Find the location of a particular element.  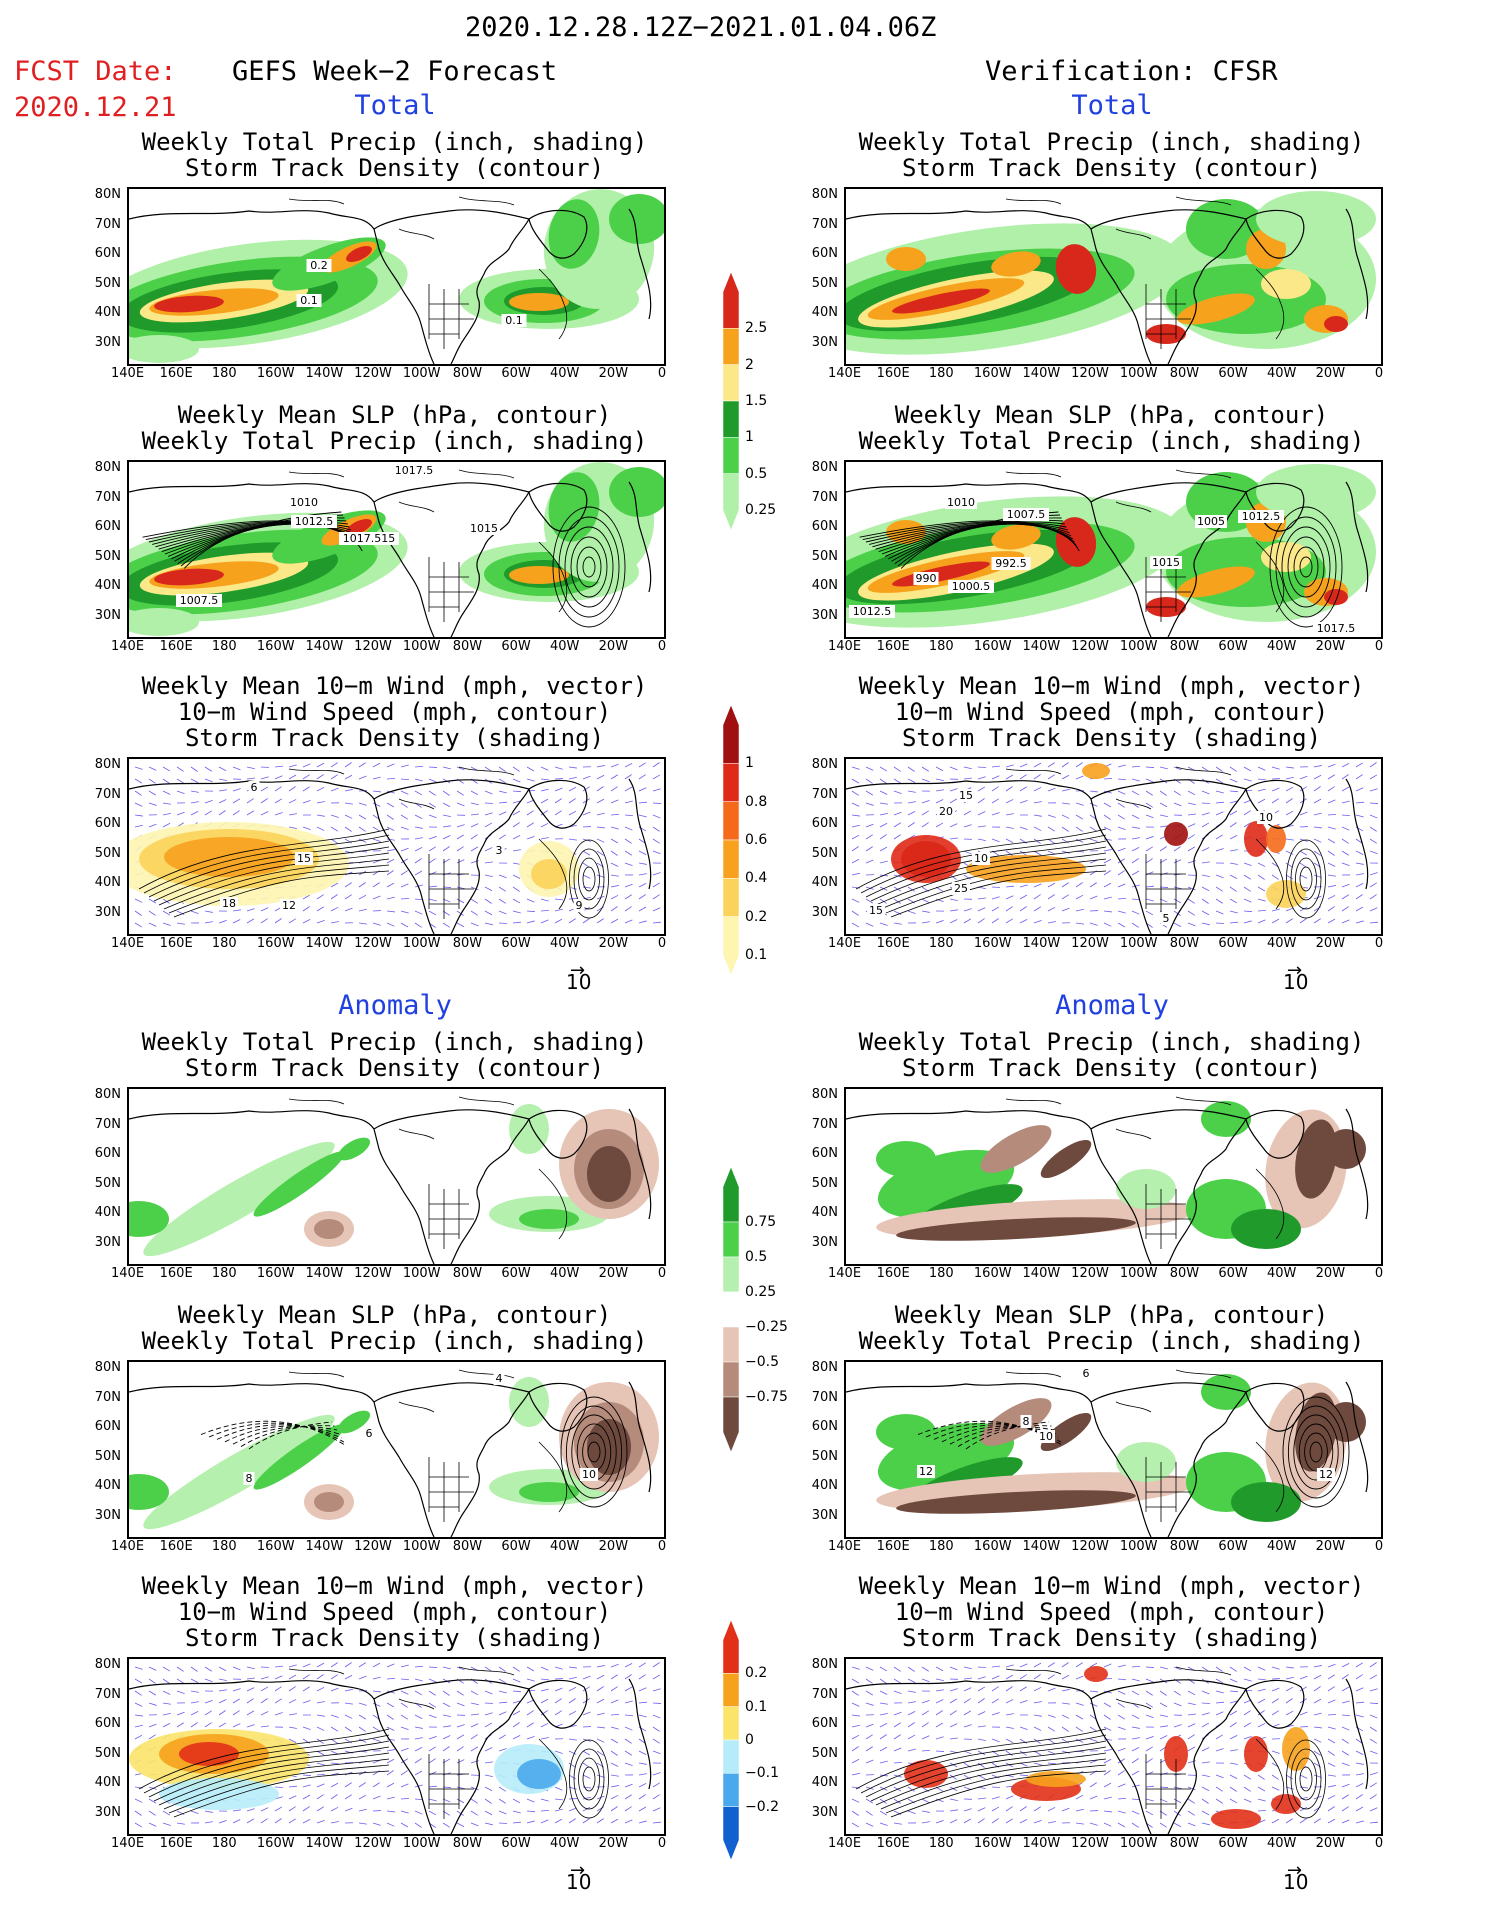

panel-title-line: Weekly Total Precip (inch, shading) is located at coordinates (1111, 1042).